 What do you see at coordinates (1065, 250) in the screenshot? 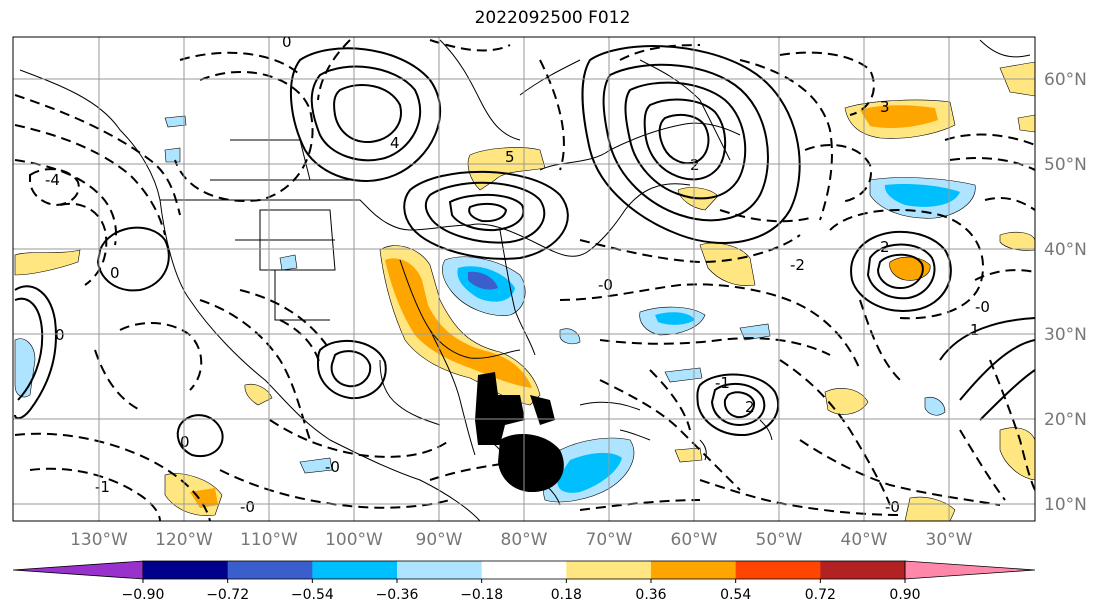
I see `lat-label: 40°N` at bounding box center [1065, 250].